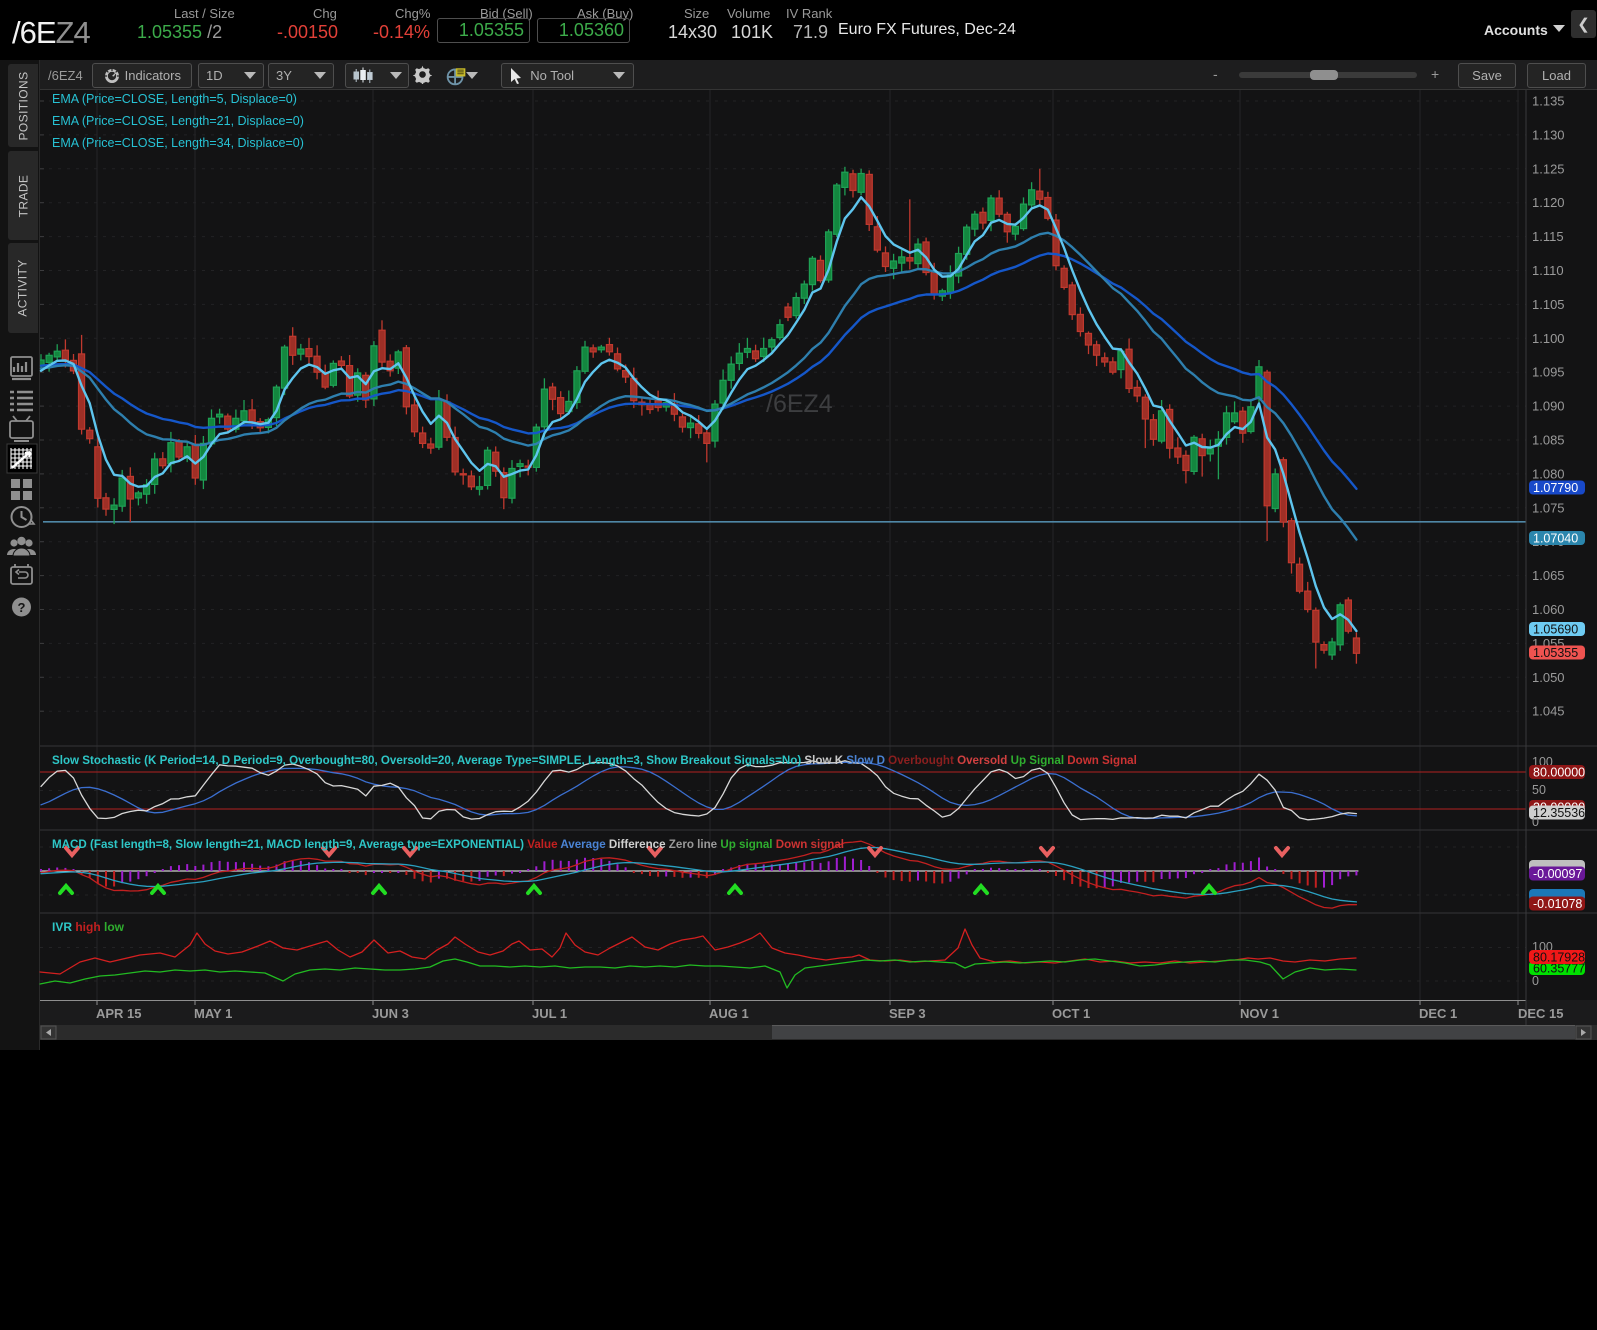 This screenshot has width=1597, height=1330. What do you see at coordinates (1555, 653) in the screenshot?
I see `svg-text: 1.05355` at bounding box center [1555, 653].